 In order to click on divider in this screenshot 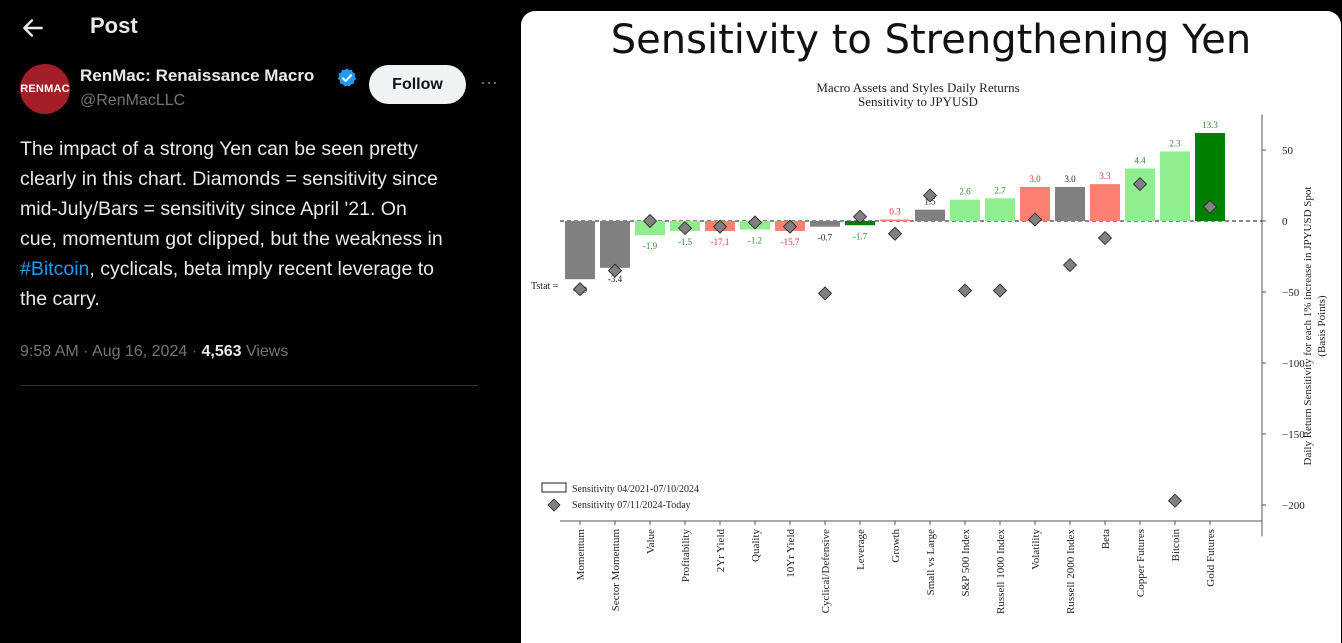, I will do `click(249, 385)`.